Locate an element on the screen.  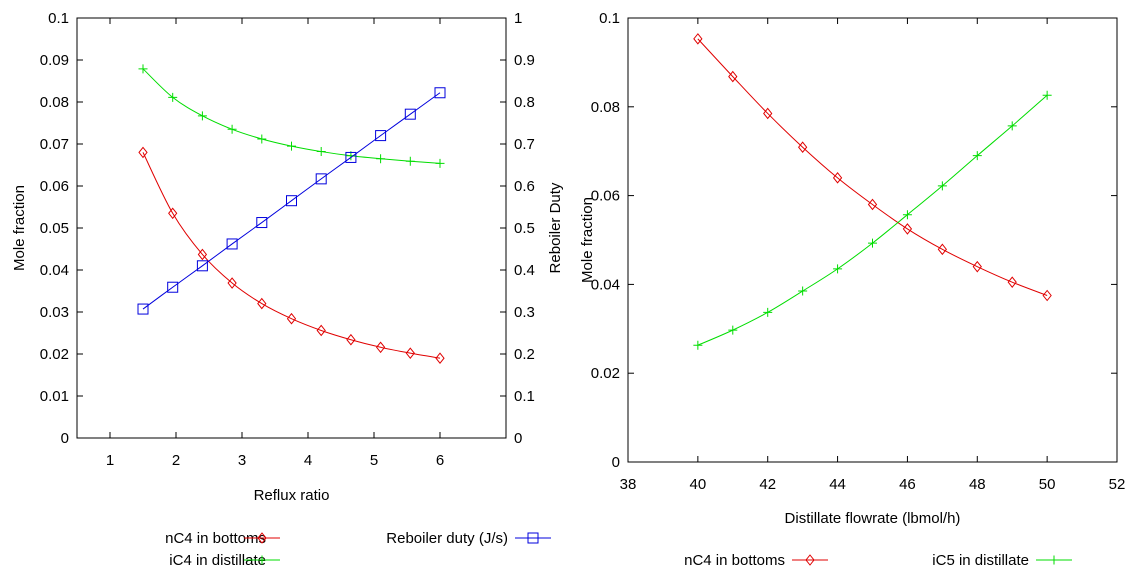
ic5-in-distillate-line is located at coordinates (872, 220).